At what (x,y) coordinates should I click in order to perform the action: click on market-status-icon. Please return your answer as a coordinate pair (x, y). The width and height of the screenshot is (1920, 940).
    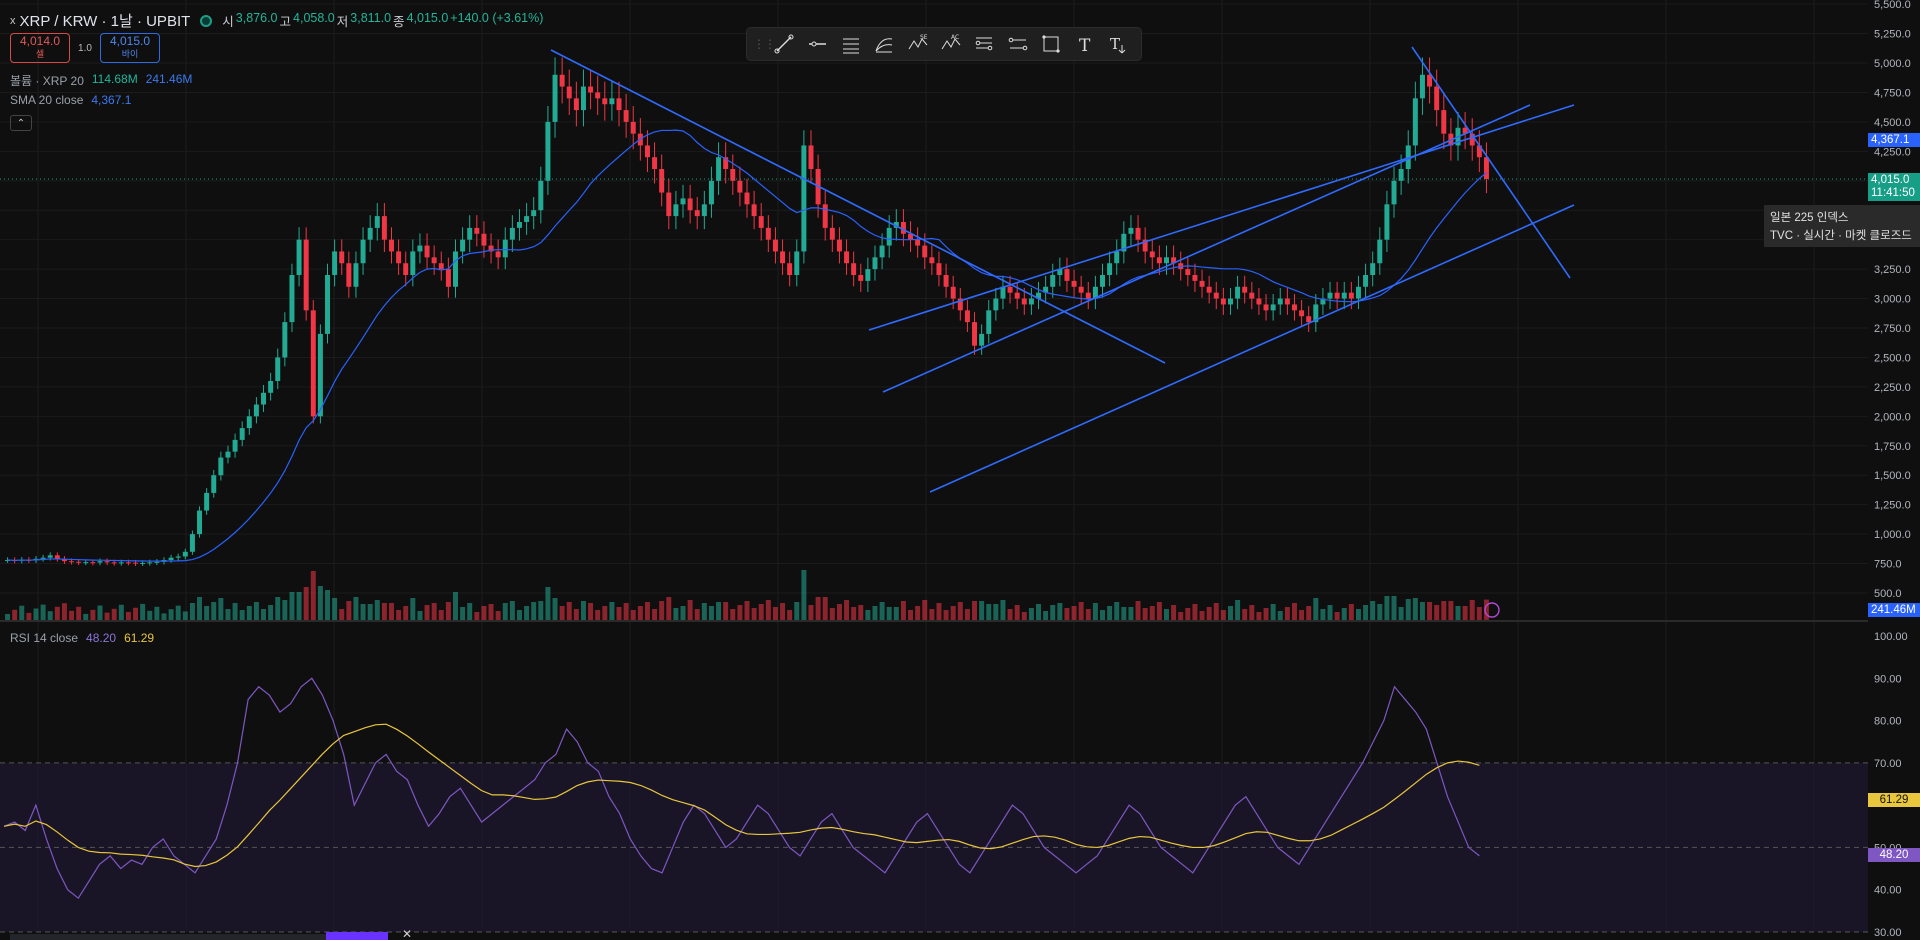
    Looking at the image, I should click on (206, 20).